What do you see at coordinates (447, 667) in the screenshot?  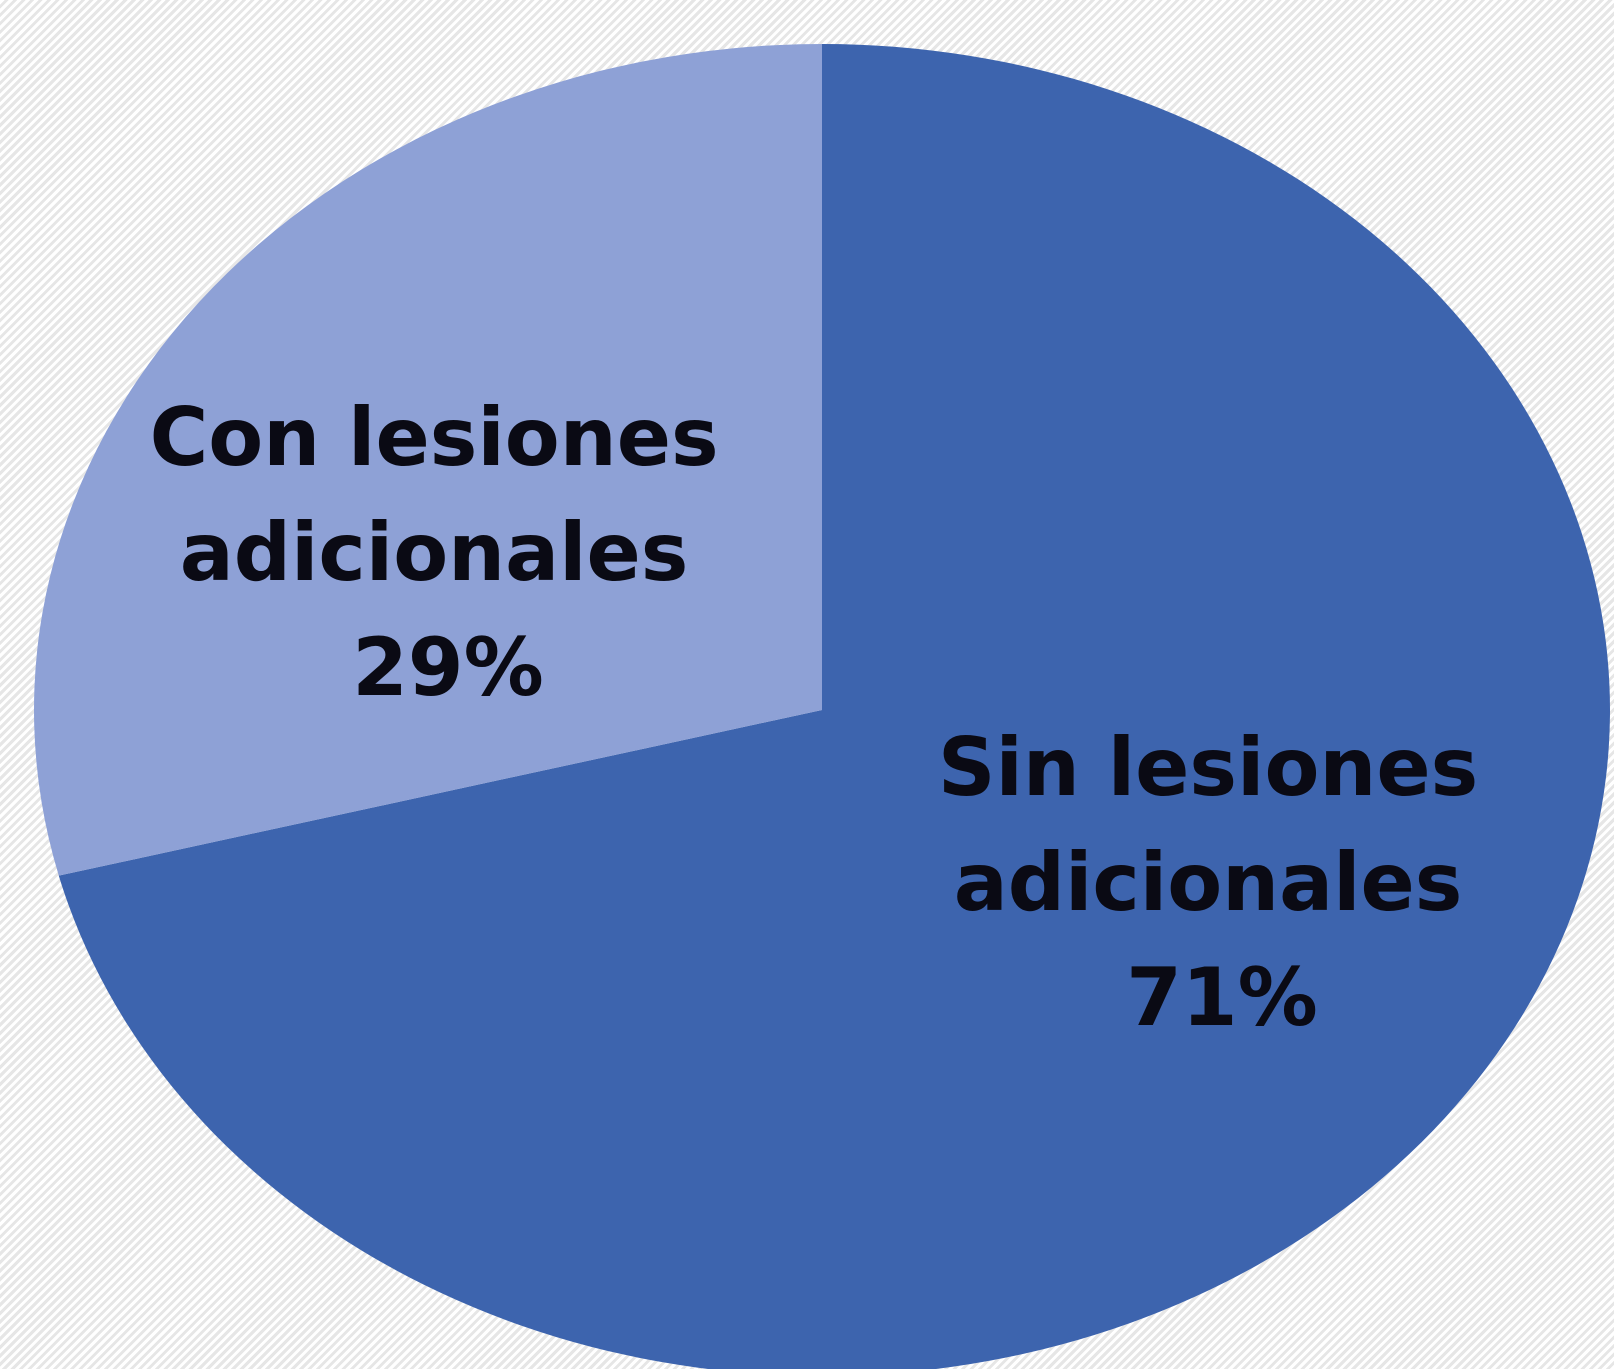 I see `slice-value-con-lesiones: 29%` at bounding box center [447, 667].